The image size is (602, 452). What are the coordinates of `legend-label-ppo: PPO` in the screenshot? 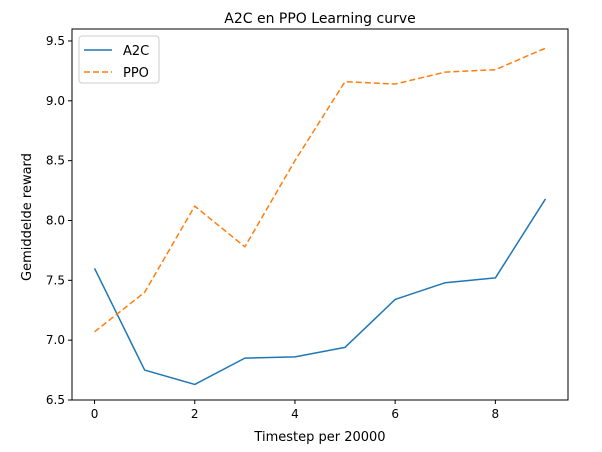 It's located at (136, 73).